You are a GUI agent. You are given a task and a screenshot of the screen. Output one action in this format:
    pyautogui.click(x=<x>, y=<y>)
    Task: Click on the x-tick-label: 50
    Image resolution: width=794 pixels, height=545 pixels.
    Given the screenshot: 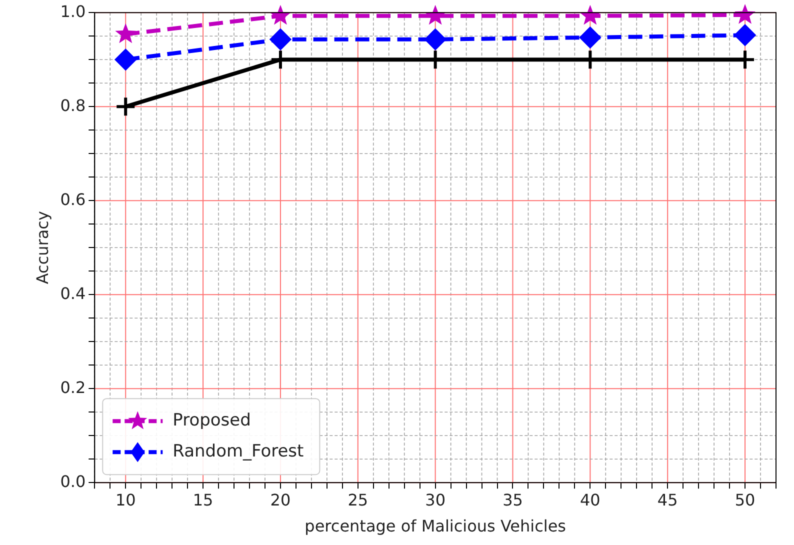 What is the action you would take?
    pyautogui.click(x=745, y=500)
    